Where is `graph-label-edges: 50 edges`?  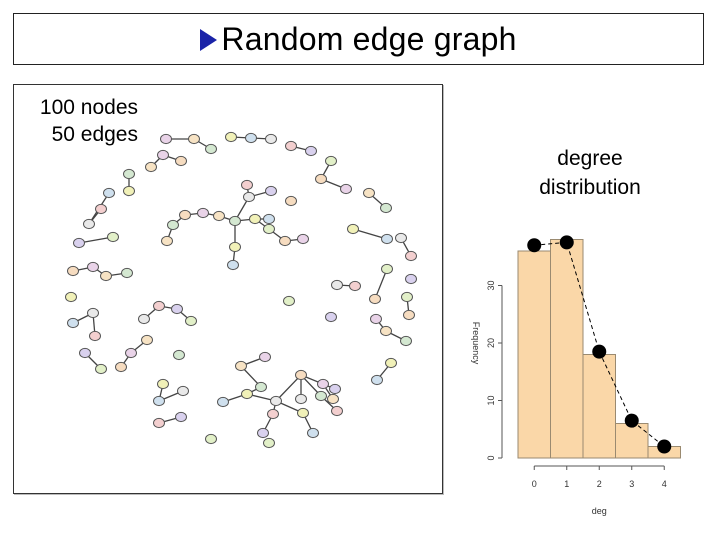
graph-label-edges: 50 edges is located at coordinates (94, 134).